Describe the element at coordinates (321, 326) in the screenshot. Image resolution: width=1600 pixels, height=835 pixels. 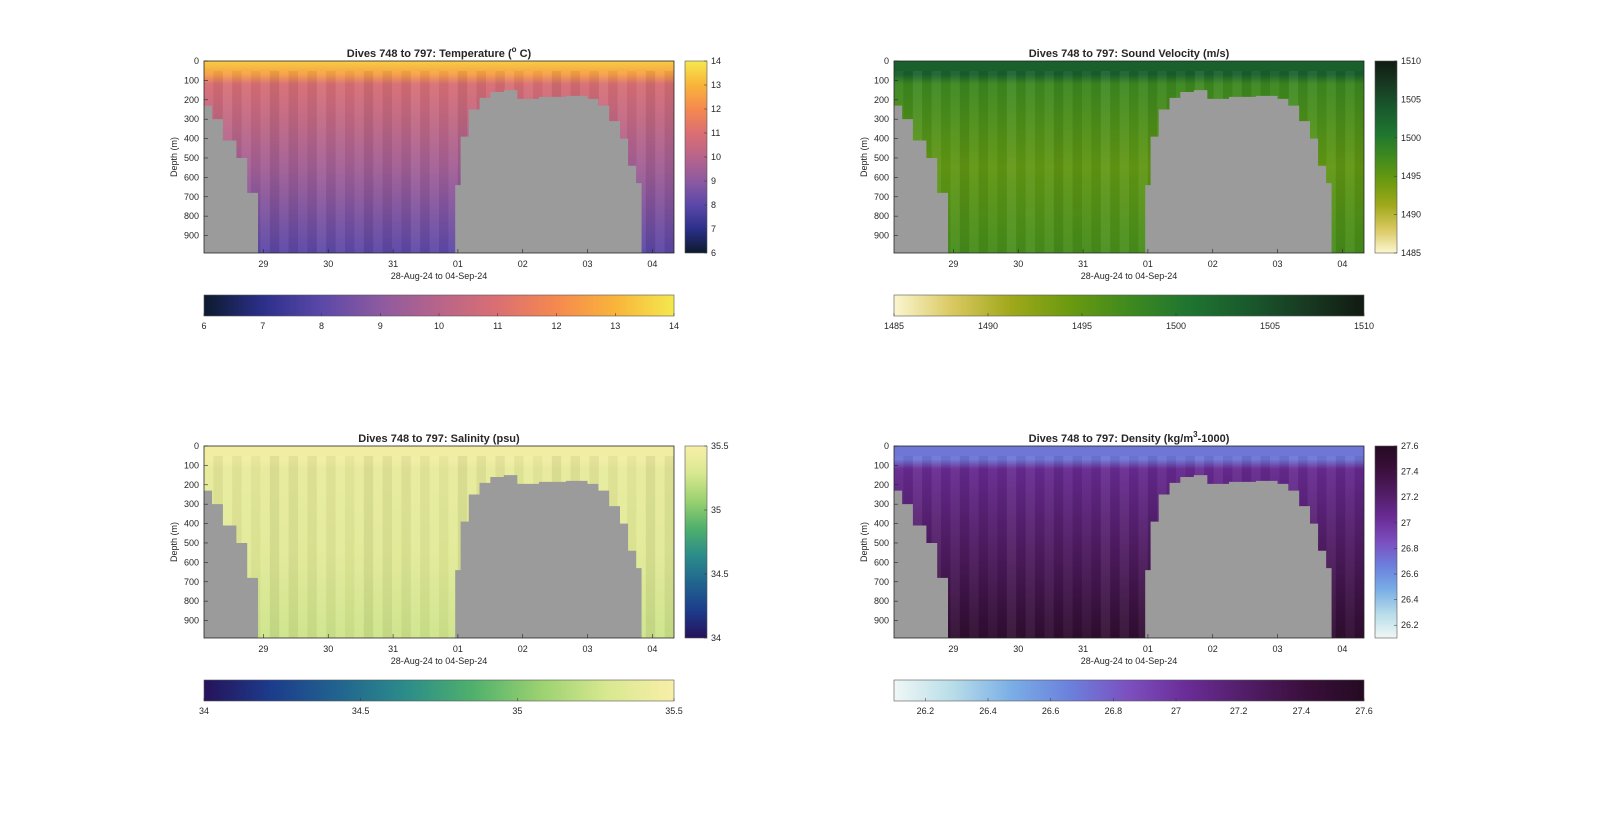
I see `colorbar-h-tick-label: 8` at that location.